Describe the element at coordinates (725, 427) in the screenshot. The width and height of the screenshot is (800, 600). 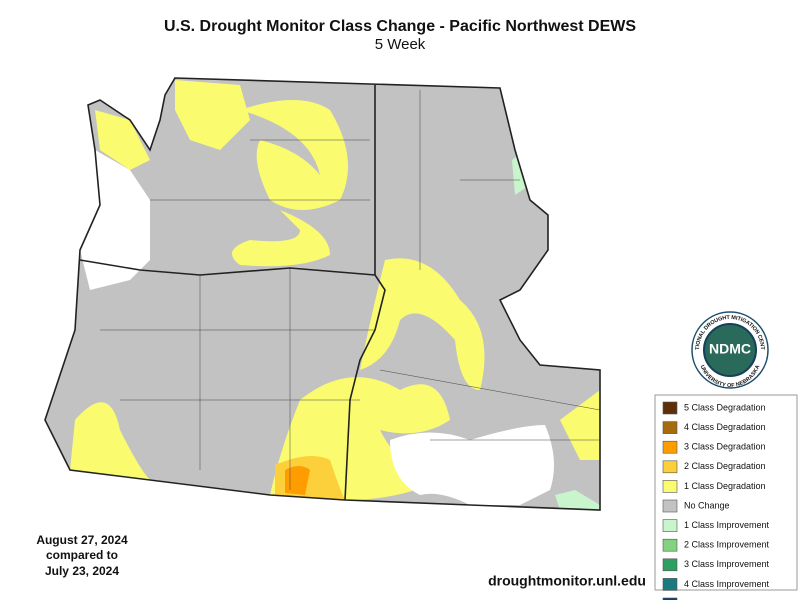
I see `legend-label: 4 Class Degradation` at that location.